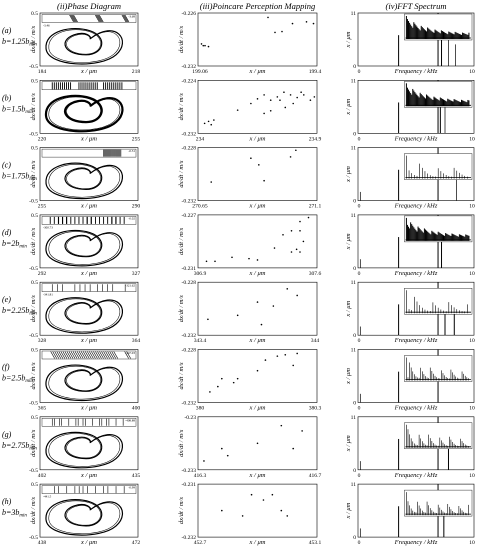 This screenshot has width=478, height=550. What do you see at coordinates (42, 72) in the screenshot?
I see `phase-xtick-left: 184` at bounding box center [42, 72].